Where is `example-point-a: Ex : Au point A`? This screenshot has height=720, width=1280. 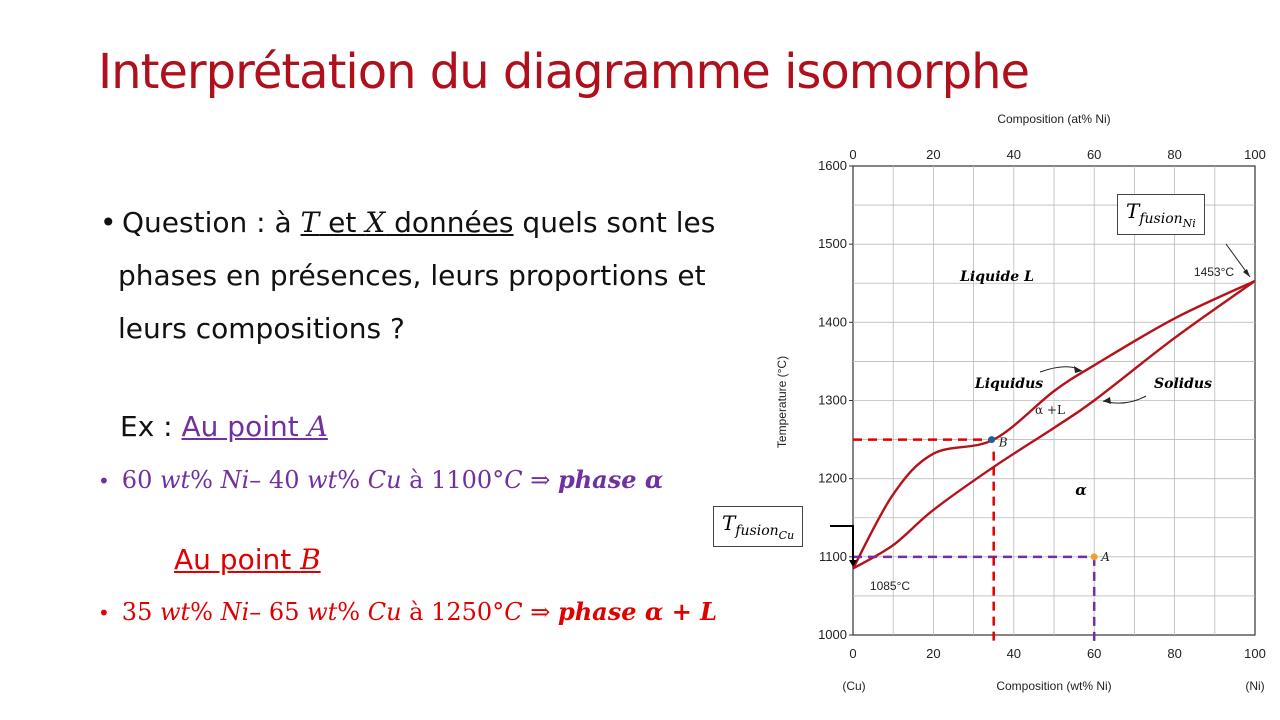
example-point-a: Ex : Au point A is located at coordinates (224, 426).